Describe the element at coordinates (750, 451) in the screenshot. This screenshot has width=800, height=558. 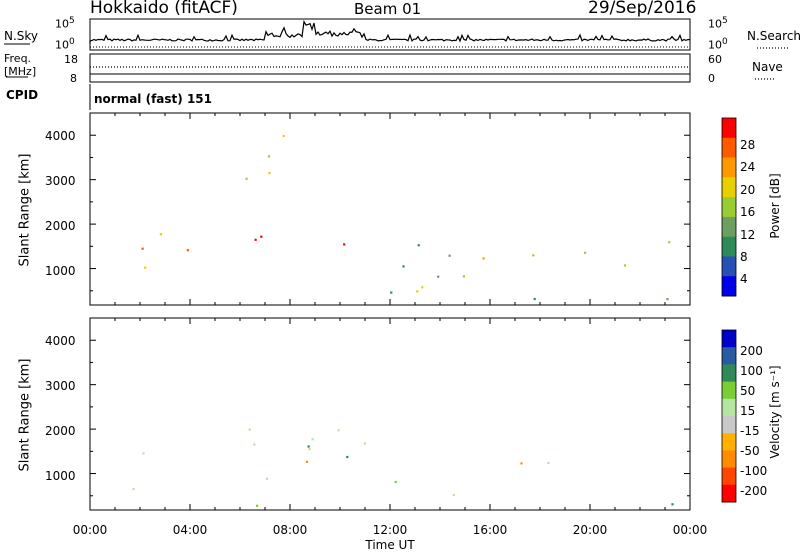
I see `velocity-cbar-tick-m50: -50` at that location.